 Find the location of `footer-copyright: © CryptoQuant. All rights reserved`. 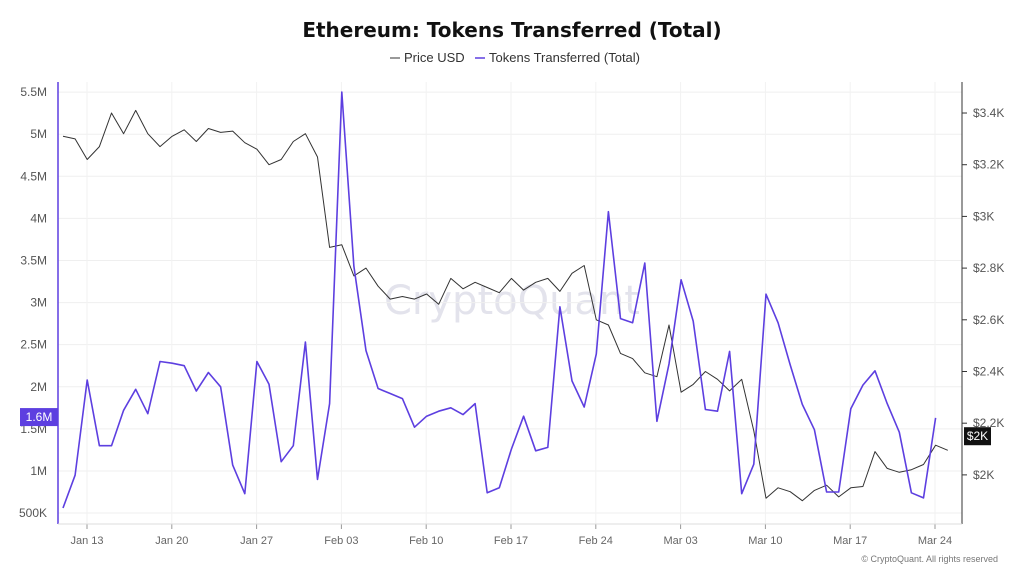

footer-copyright: © CryptoQuant. All rights reserved is located at coordinates (929, 559).